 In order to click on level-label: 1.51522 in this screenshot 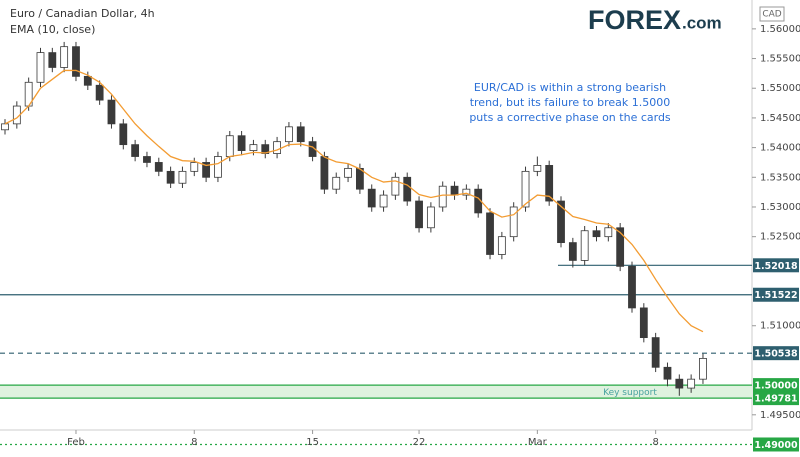, I will do `click(775, 295)`.